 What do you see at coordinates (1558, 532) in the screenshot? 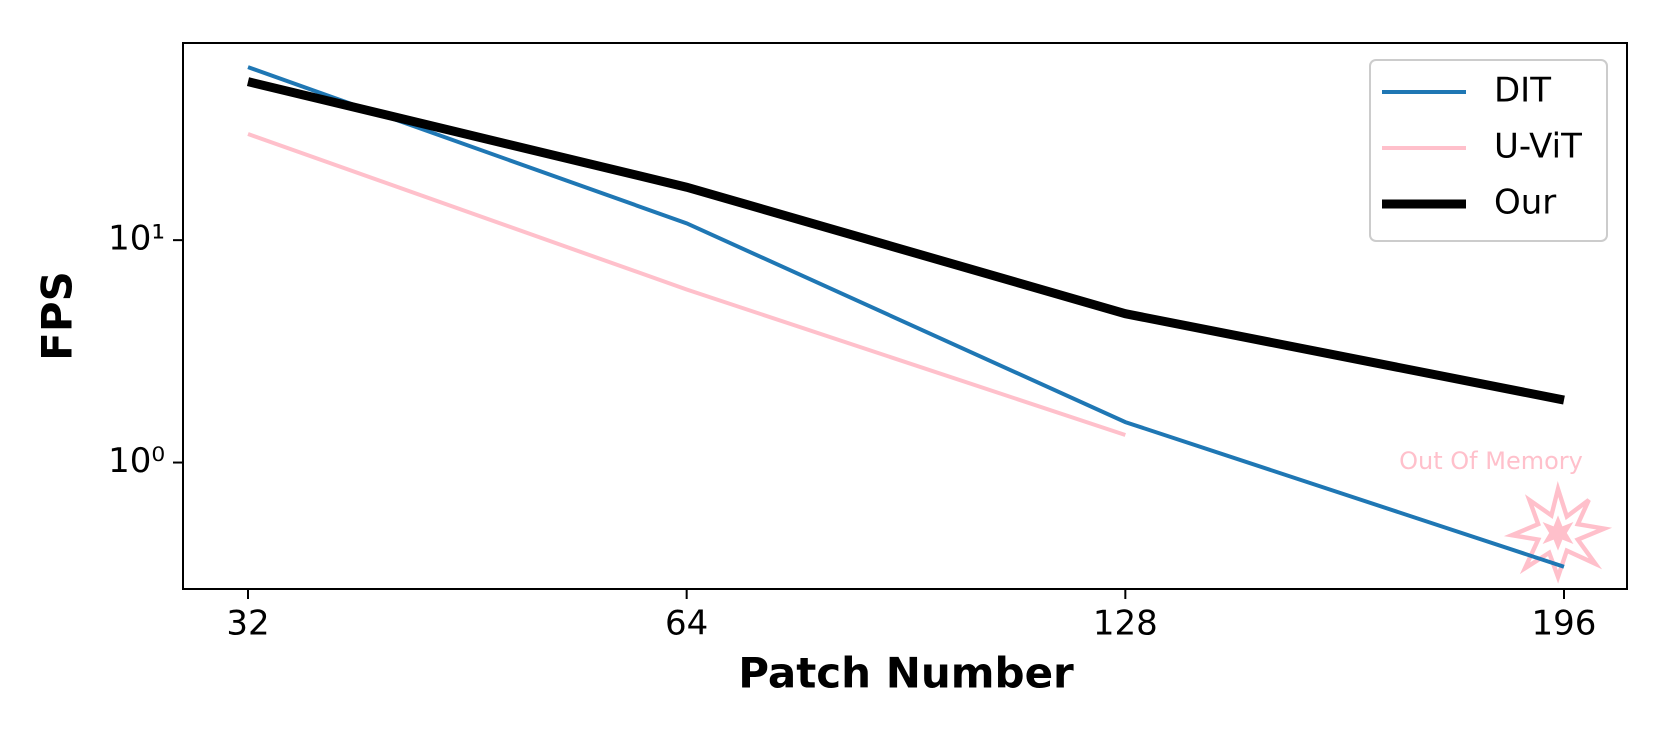
I see `explosion-icon` at bounding box center [1558, 532].